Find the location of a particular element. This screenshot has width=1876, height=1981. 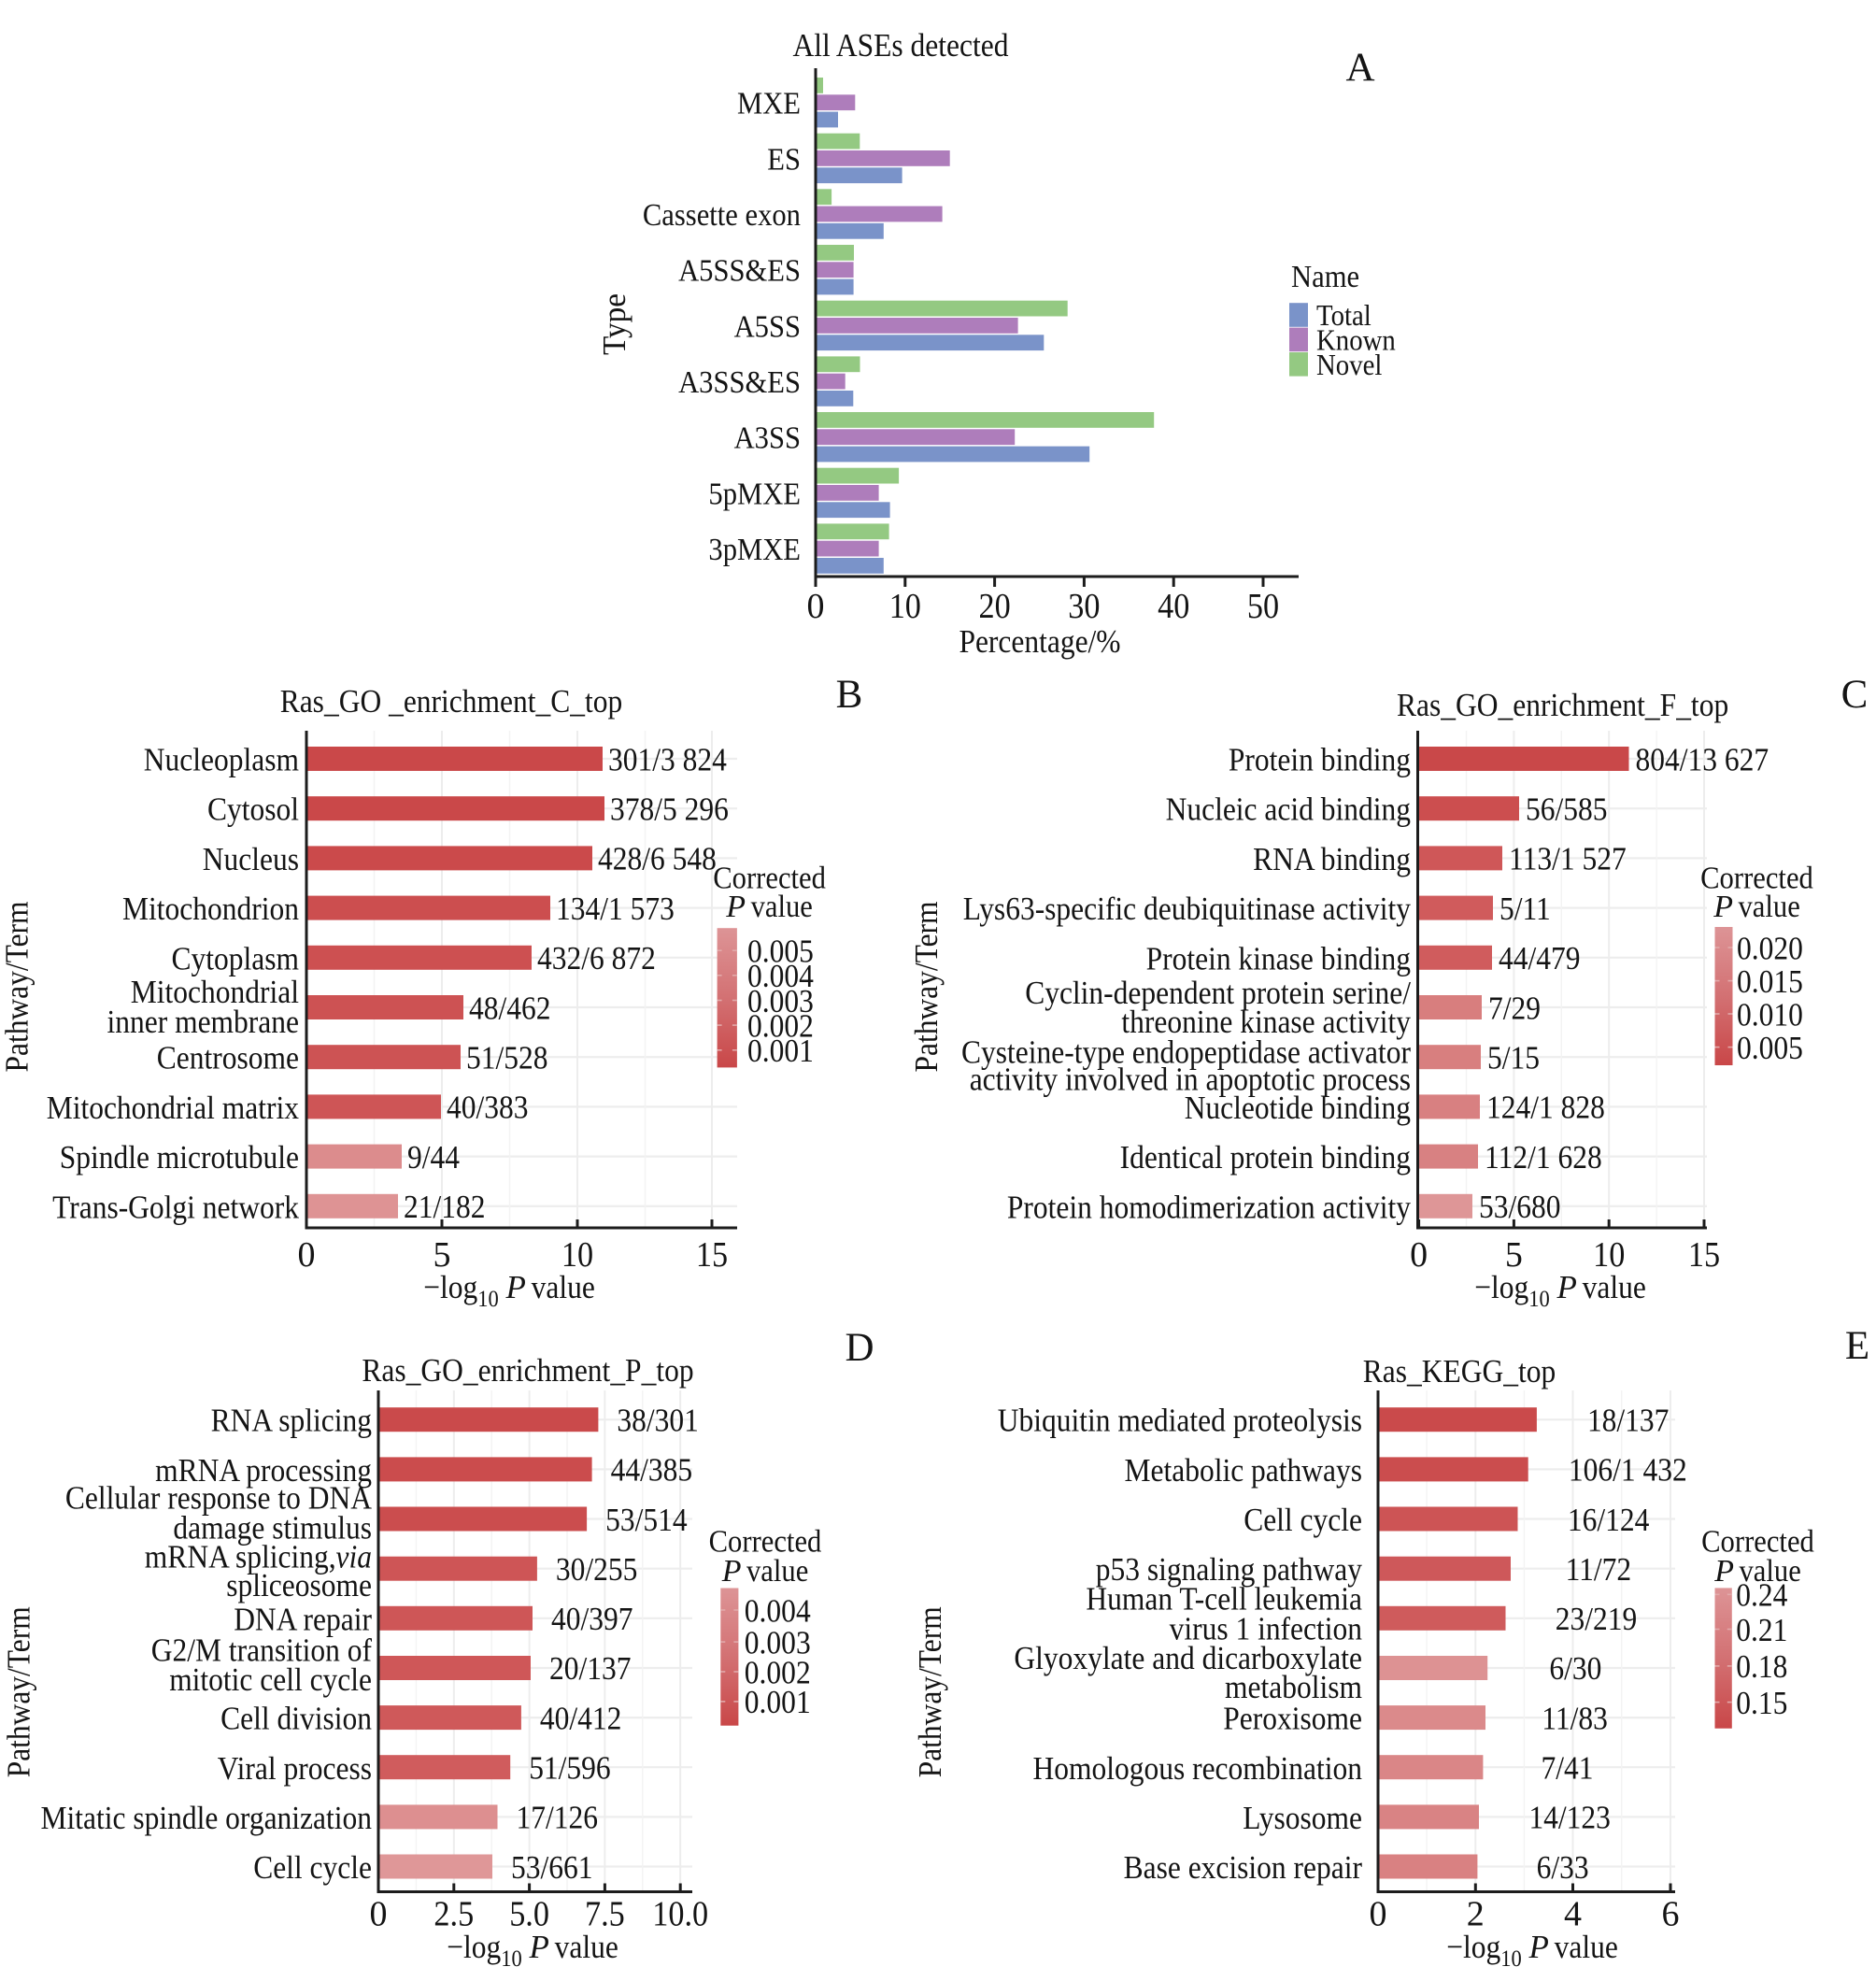

svg-text: 48/462 is located at coordinates (510, 1008).